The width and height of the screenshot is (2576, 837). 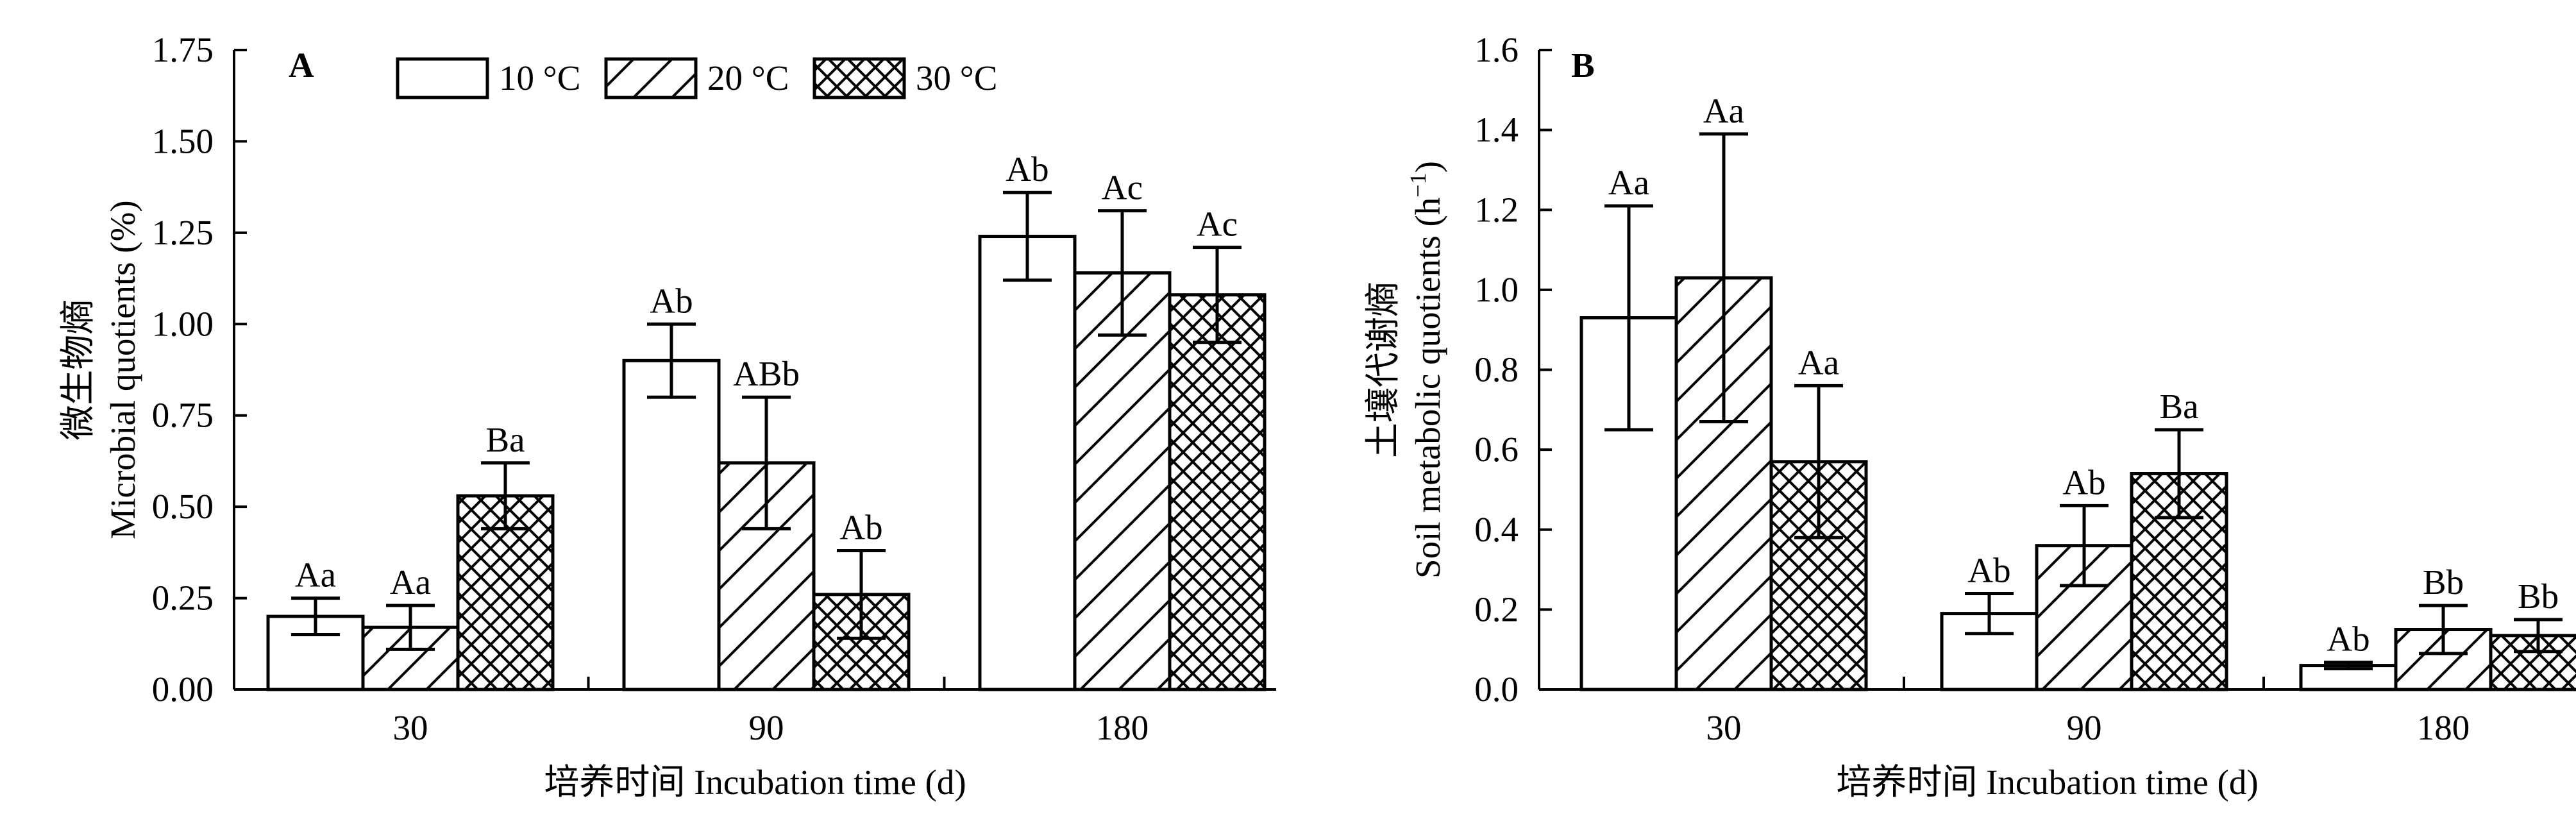 I want to click on y-tick-label: 1.75, so click(x=183, y=49).